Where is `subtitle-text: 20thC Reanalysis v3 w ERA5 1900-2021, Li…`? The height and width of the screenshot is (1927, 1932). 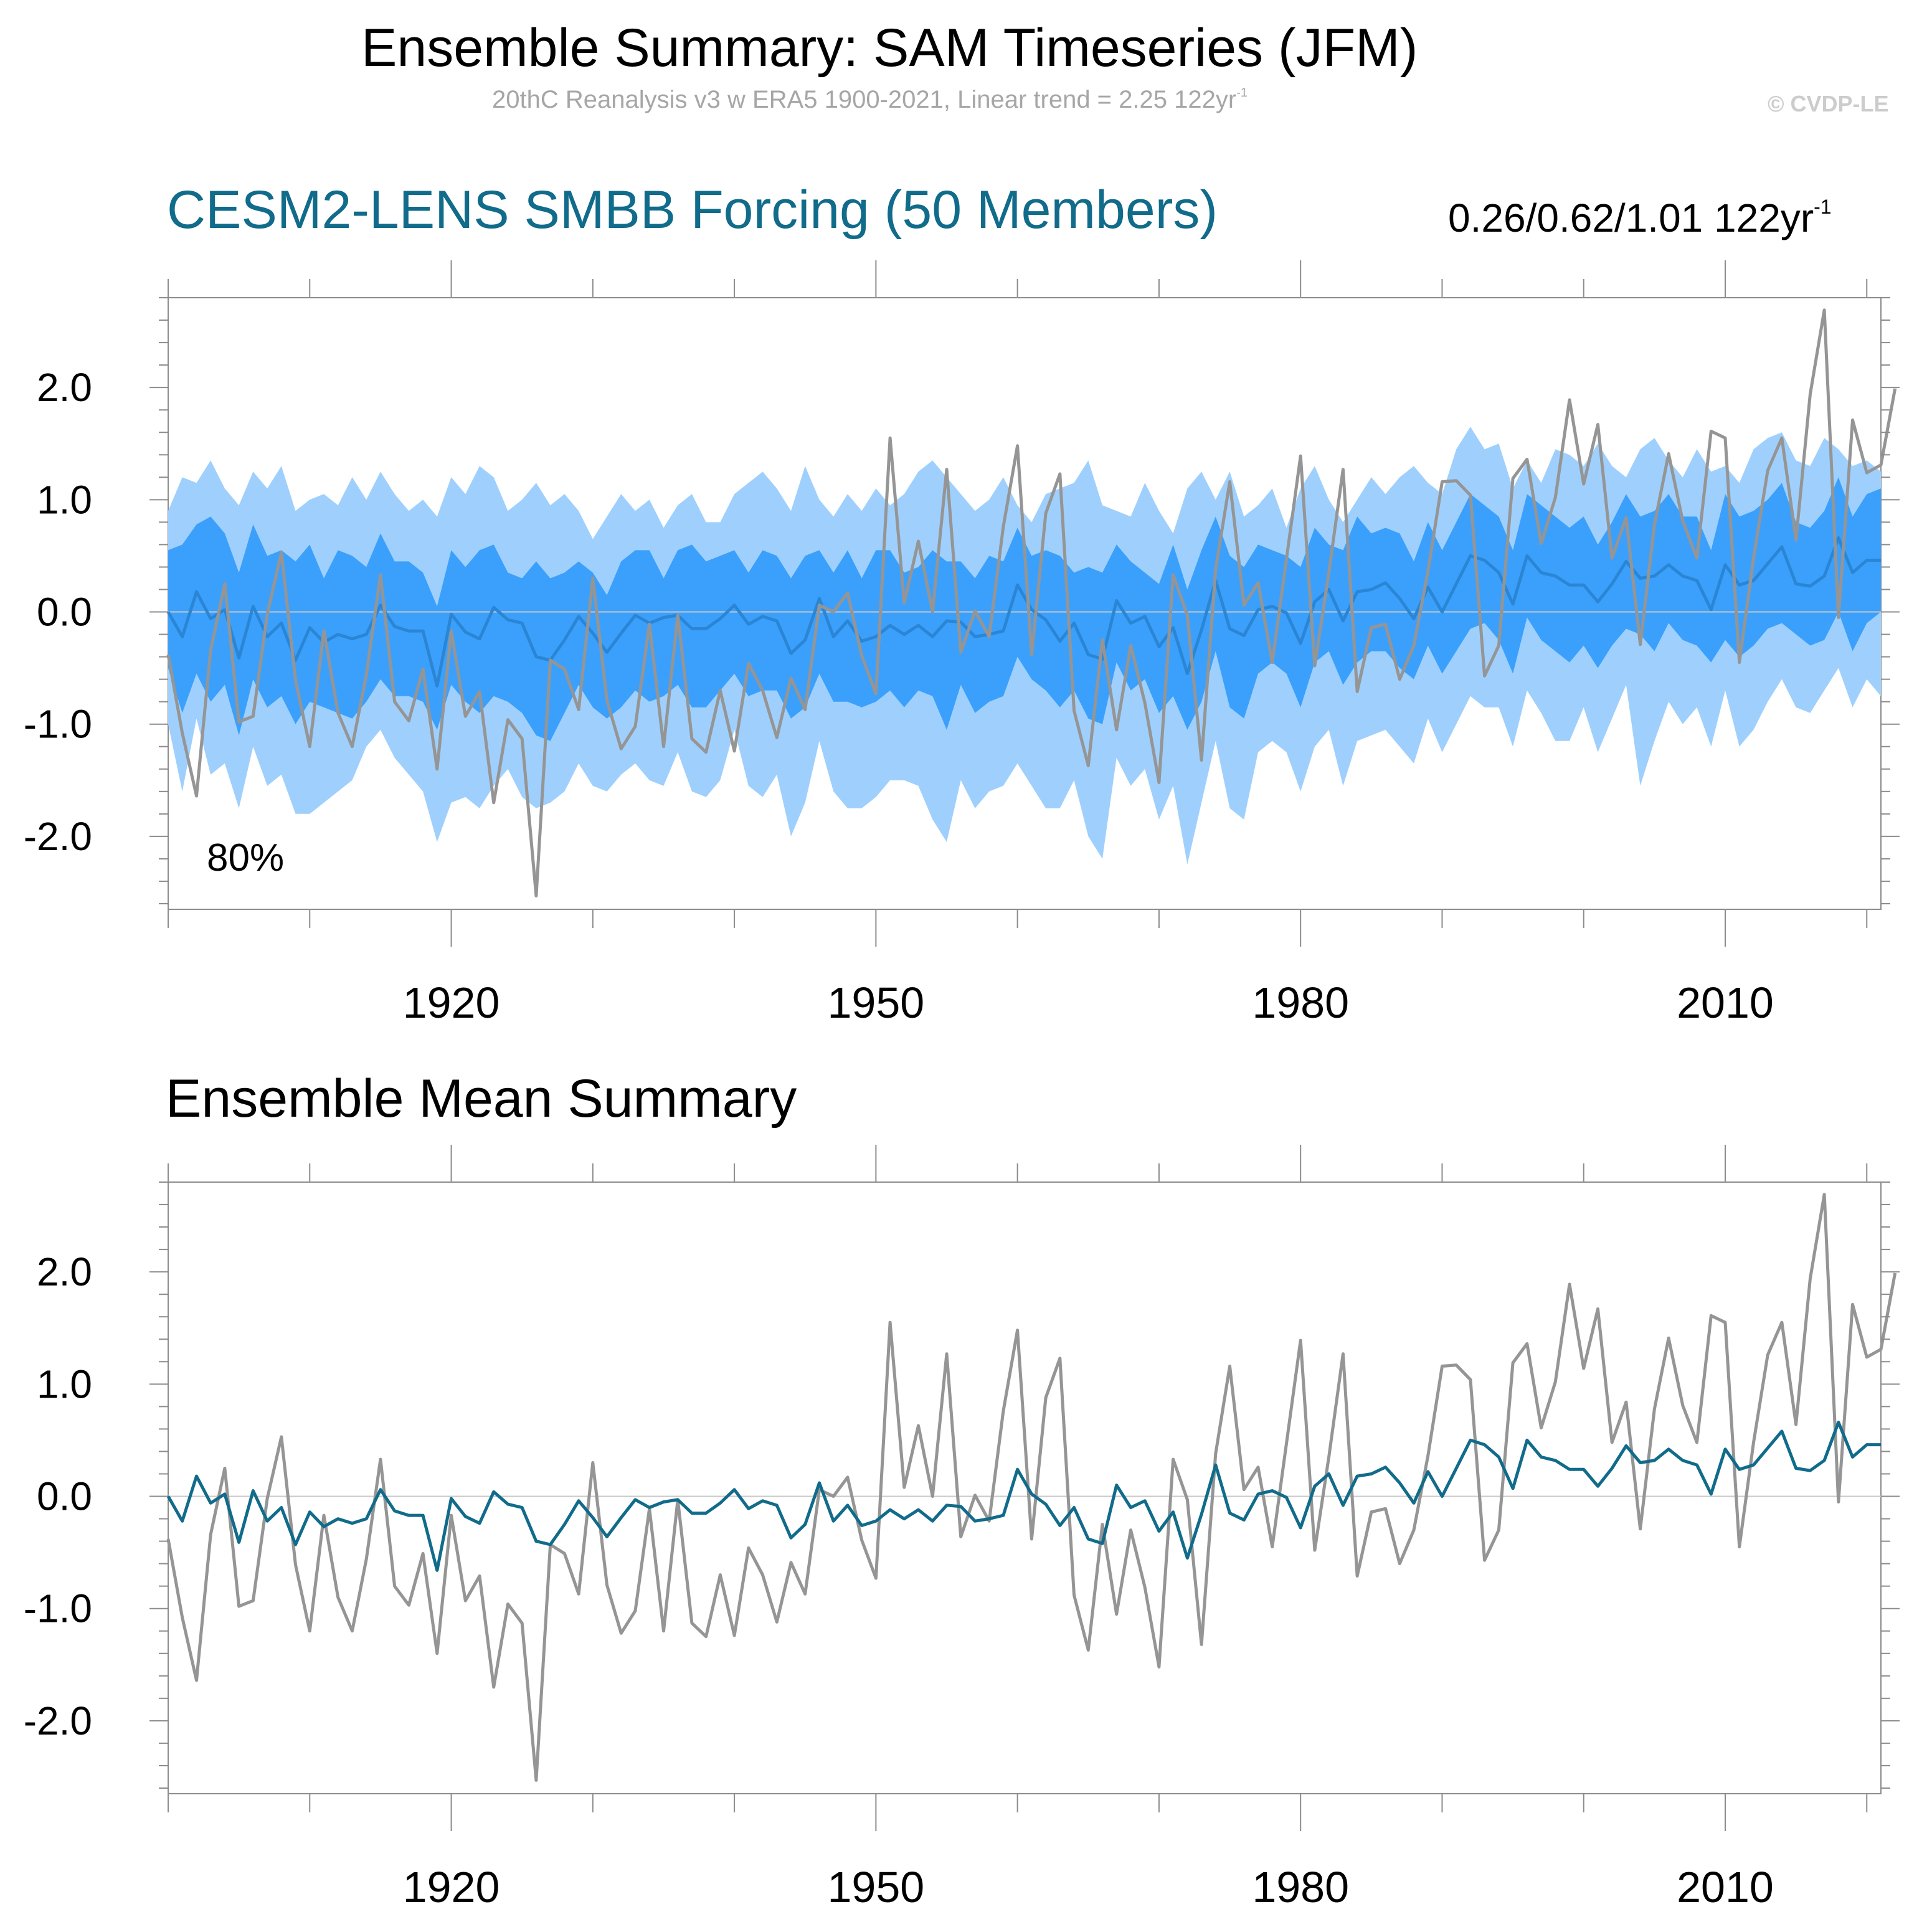 subtitle-text: 20thC Reanalysis v3 w ERA5 1900-2021, Li… is located at coordinates (865, 99).